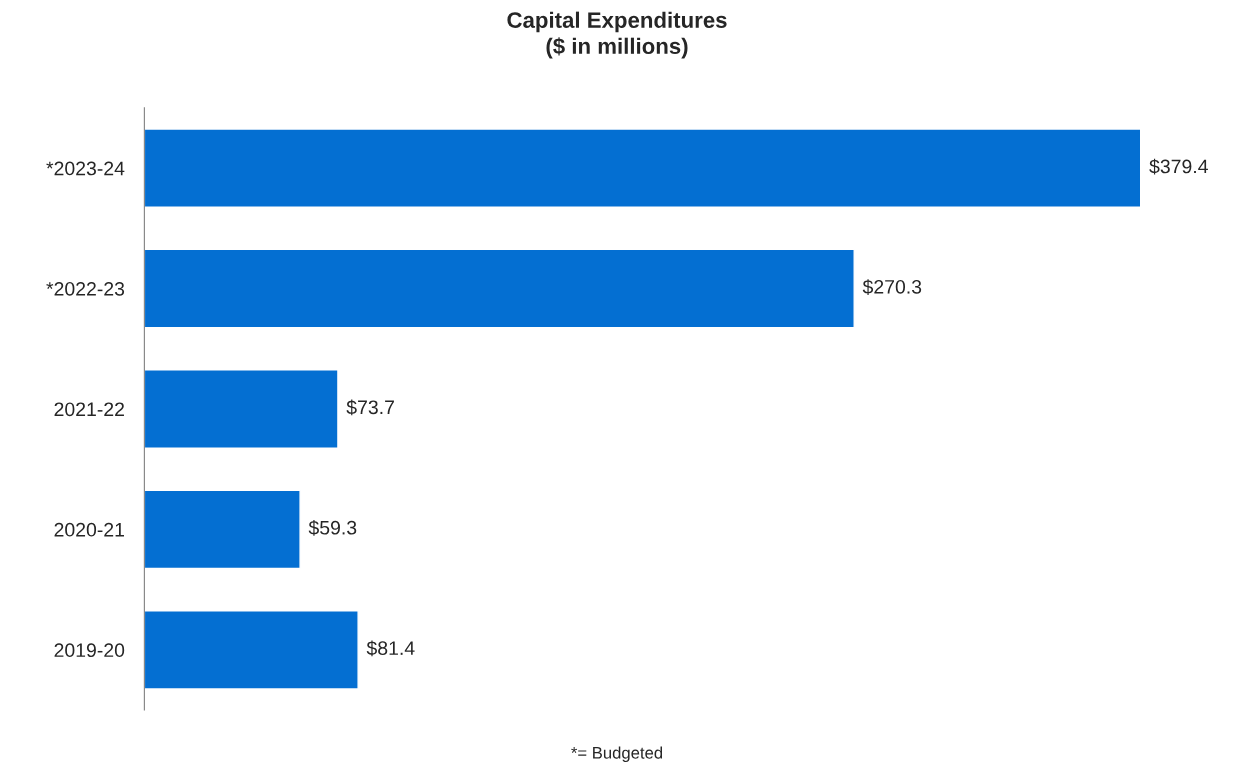 The width and height of the screenshot is (1234, 776). I want to click on text: *= Budgeted, so click(617, 754).